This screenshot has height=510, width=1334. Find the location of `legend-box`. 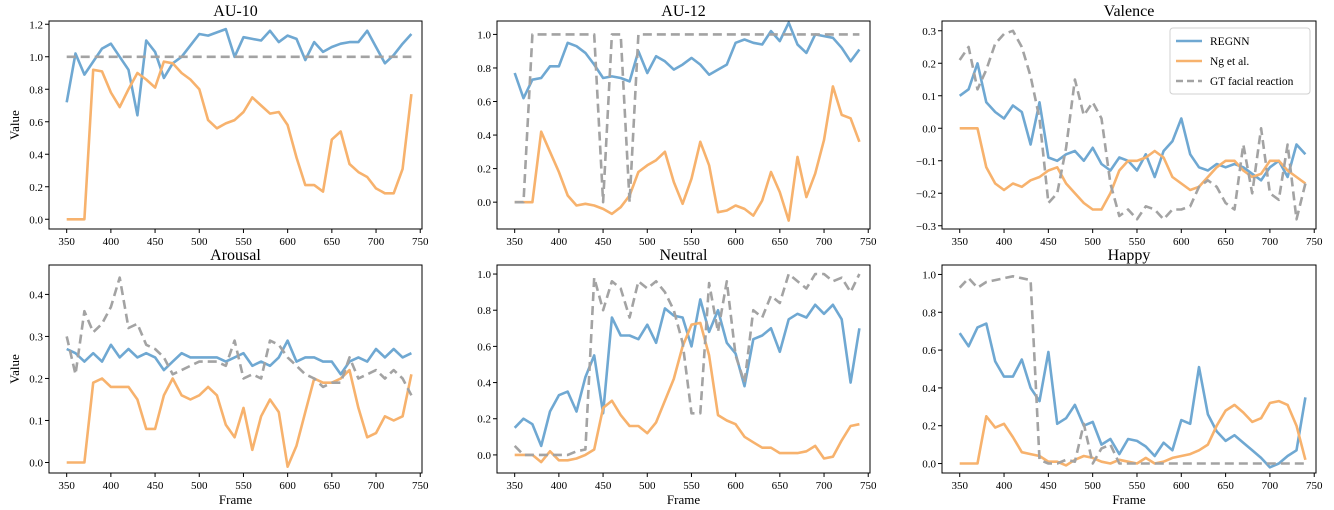

legend-box is located at coordinates (1240, 61).